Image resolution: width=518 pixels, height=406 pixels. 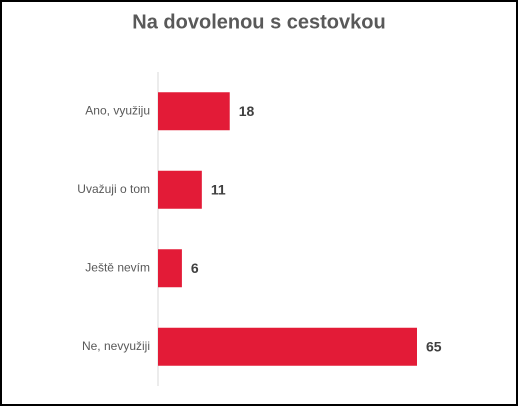 What do you see at coordinates (195, 268) in the screenshot?
I see `value-label: 6` at bounding box center [195, 268].